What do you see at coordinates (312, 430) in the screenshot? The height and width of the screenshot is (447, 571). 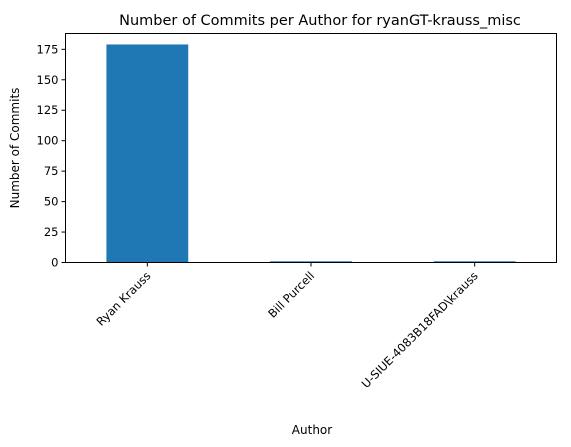 I see `x-axis-label: Author` at bounding box center [312, 430].